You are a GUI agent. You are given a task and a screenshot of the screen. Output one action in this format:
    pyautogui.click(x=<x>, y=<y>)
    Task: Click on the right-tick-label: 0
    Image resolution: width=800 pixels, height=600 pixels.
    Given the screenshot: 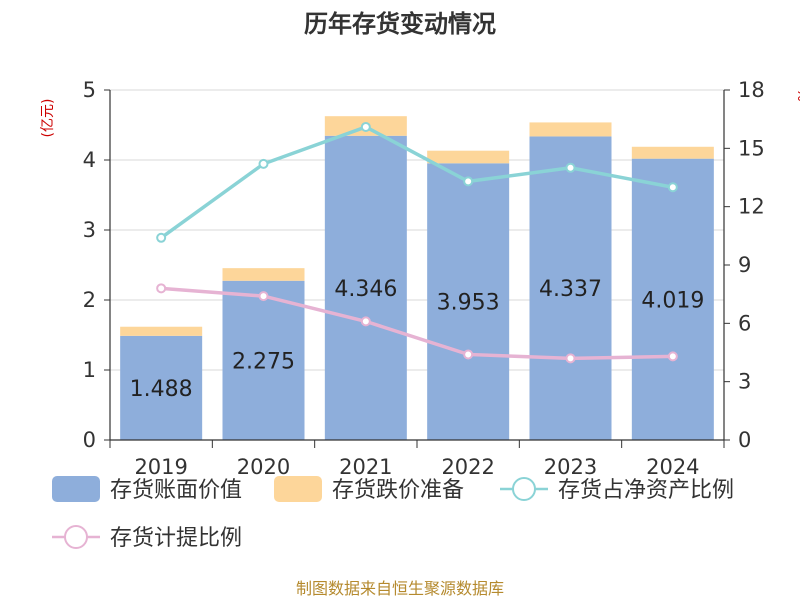 What is the action you would take?
    pyautogui.click(x=744, y=440)
    